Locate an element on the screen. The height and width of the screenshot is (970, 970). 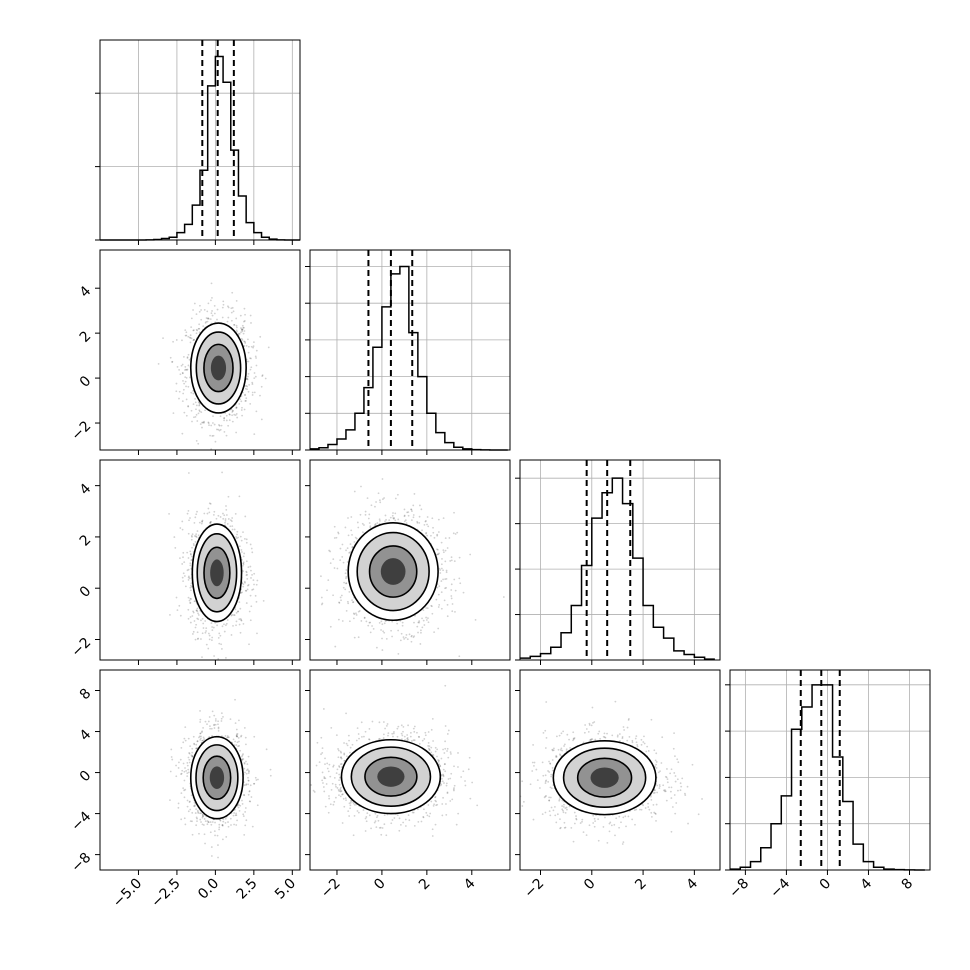
x-tick-label: −2.5 is located at coordinates (165, 893).